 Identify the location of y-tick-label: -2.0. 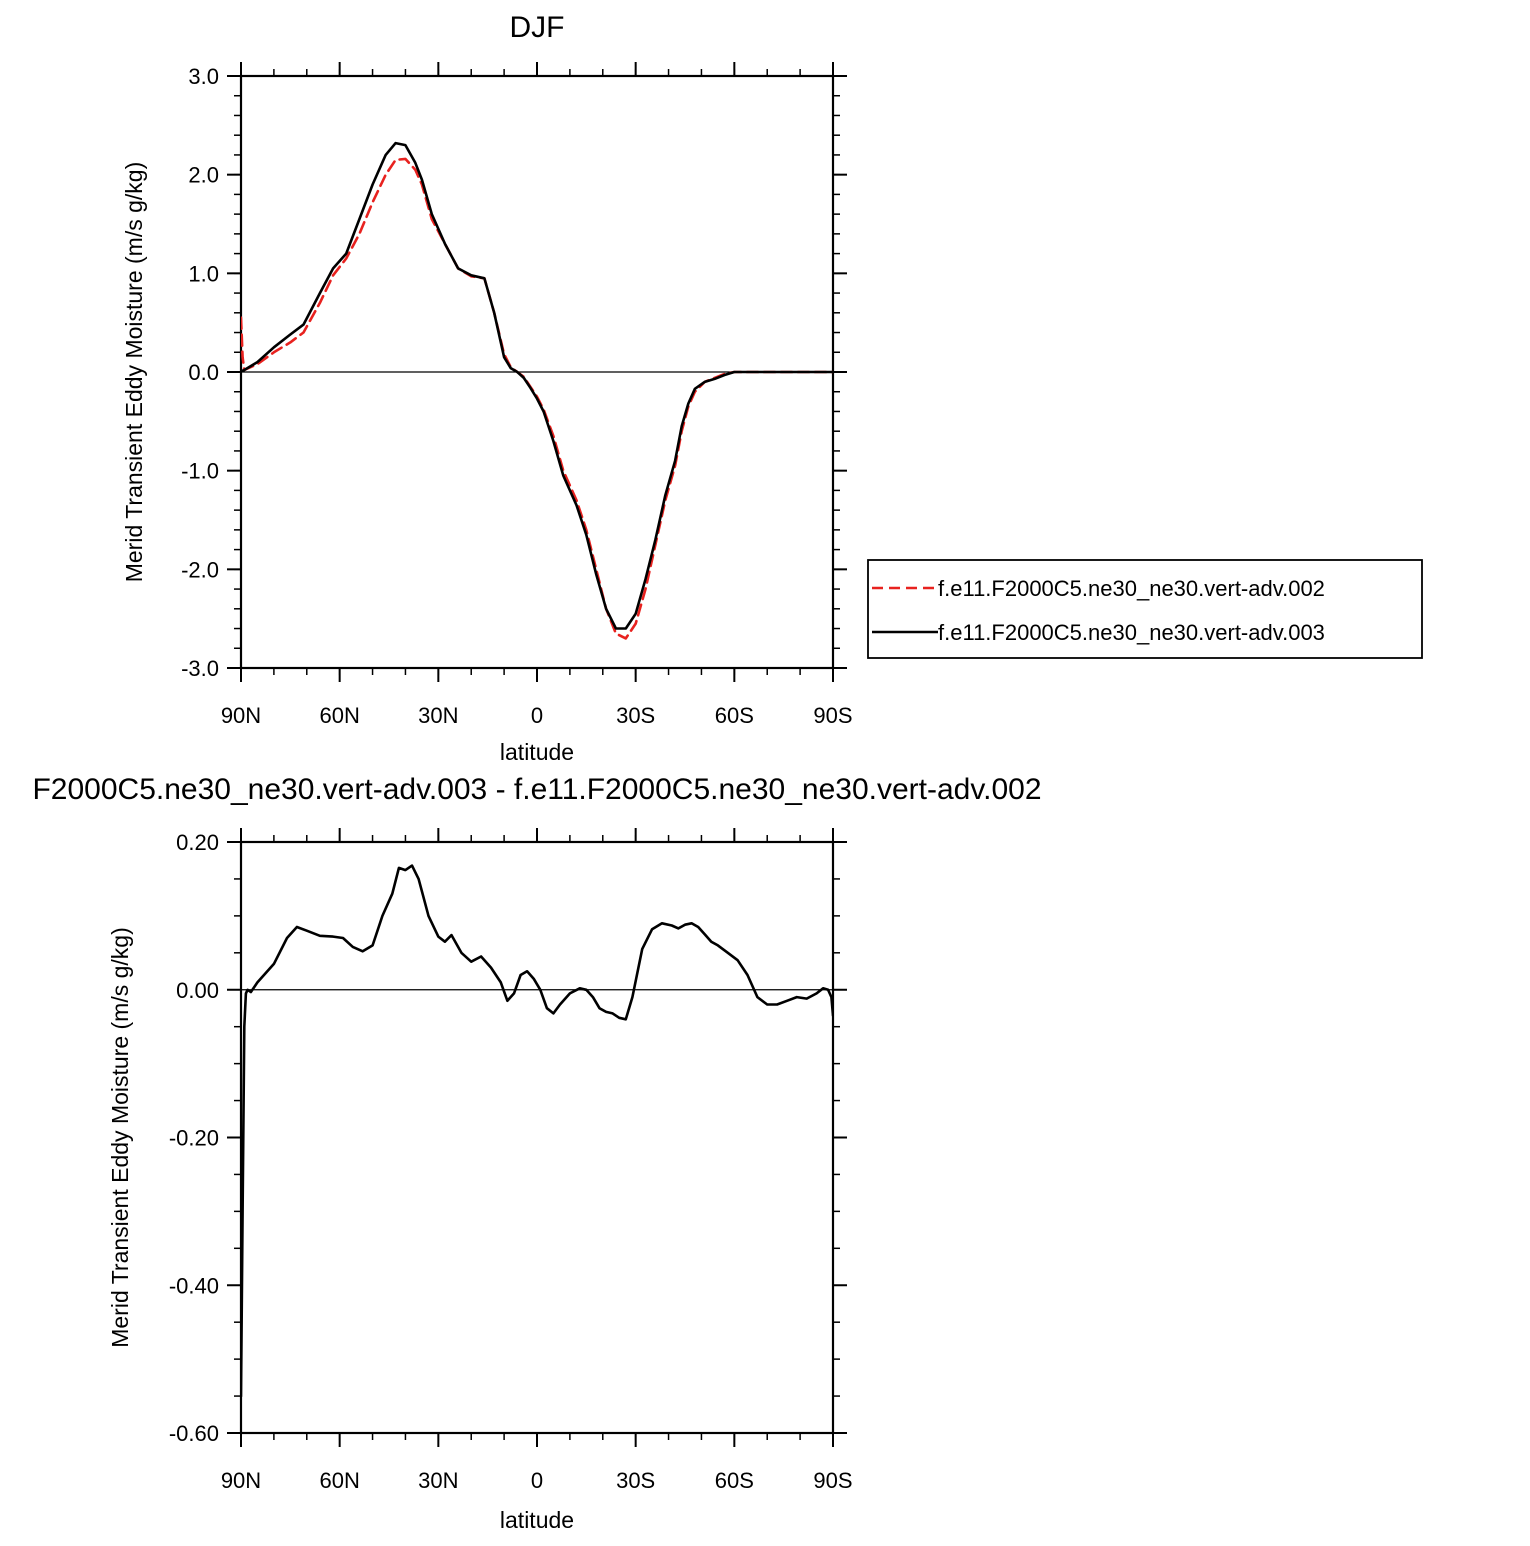
(200, 569).